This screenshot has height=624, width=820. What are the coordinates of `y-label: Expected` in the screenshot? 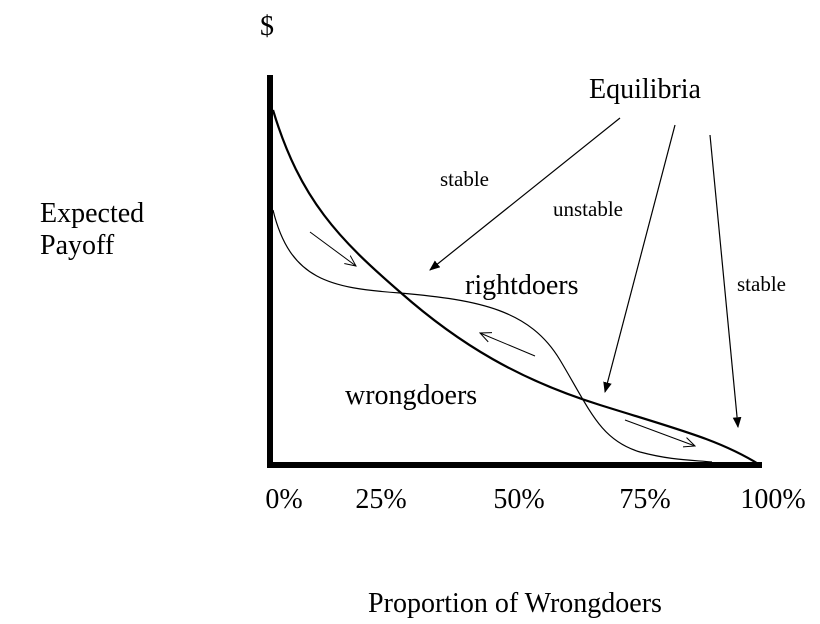 It's located at (92, 213).